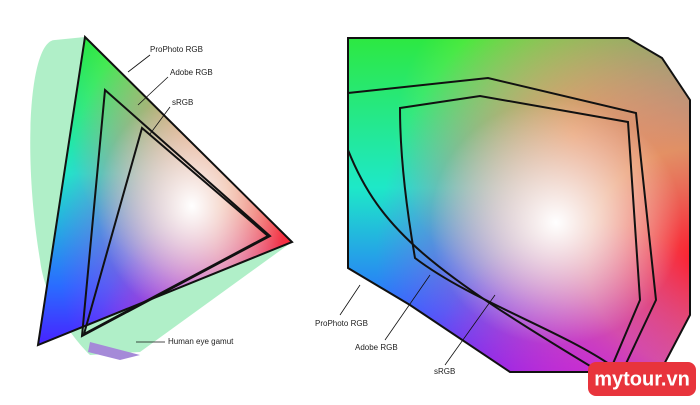 The height and width of the screenshot is (405, 700). I want to click on right-arrows, so click(417, 320).